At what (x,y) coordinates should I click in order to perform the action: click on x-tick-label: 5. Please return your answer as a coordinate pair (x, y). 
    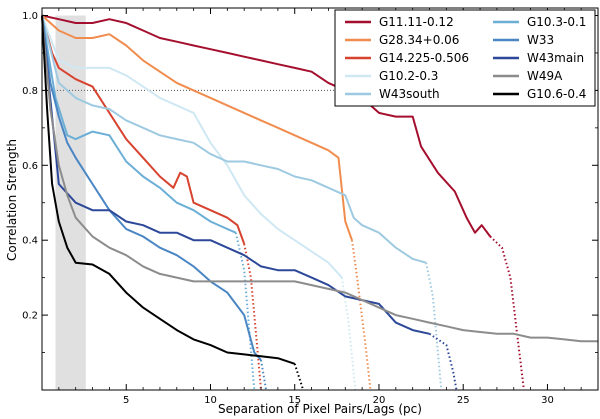
    Looking at the image, I should click on (126, 400).